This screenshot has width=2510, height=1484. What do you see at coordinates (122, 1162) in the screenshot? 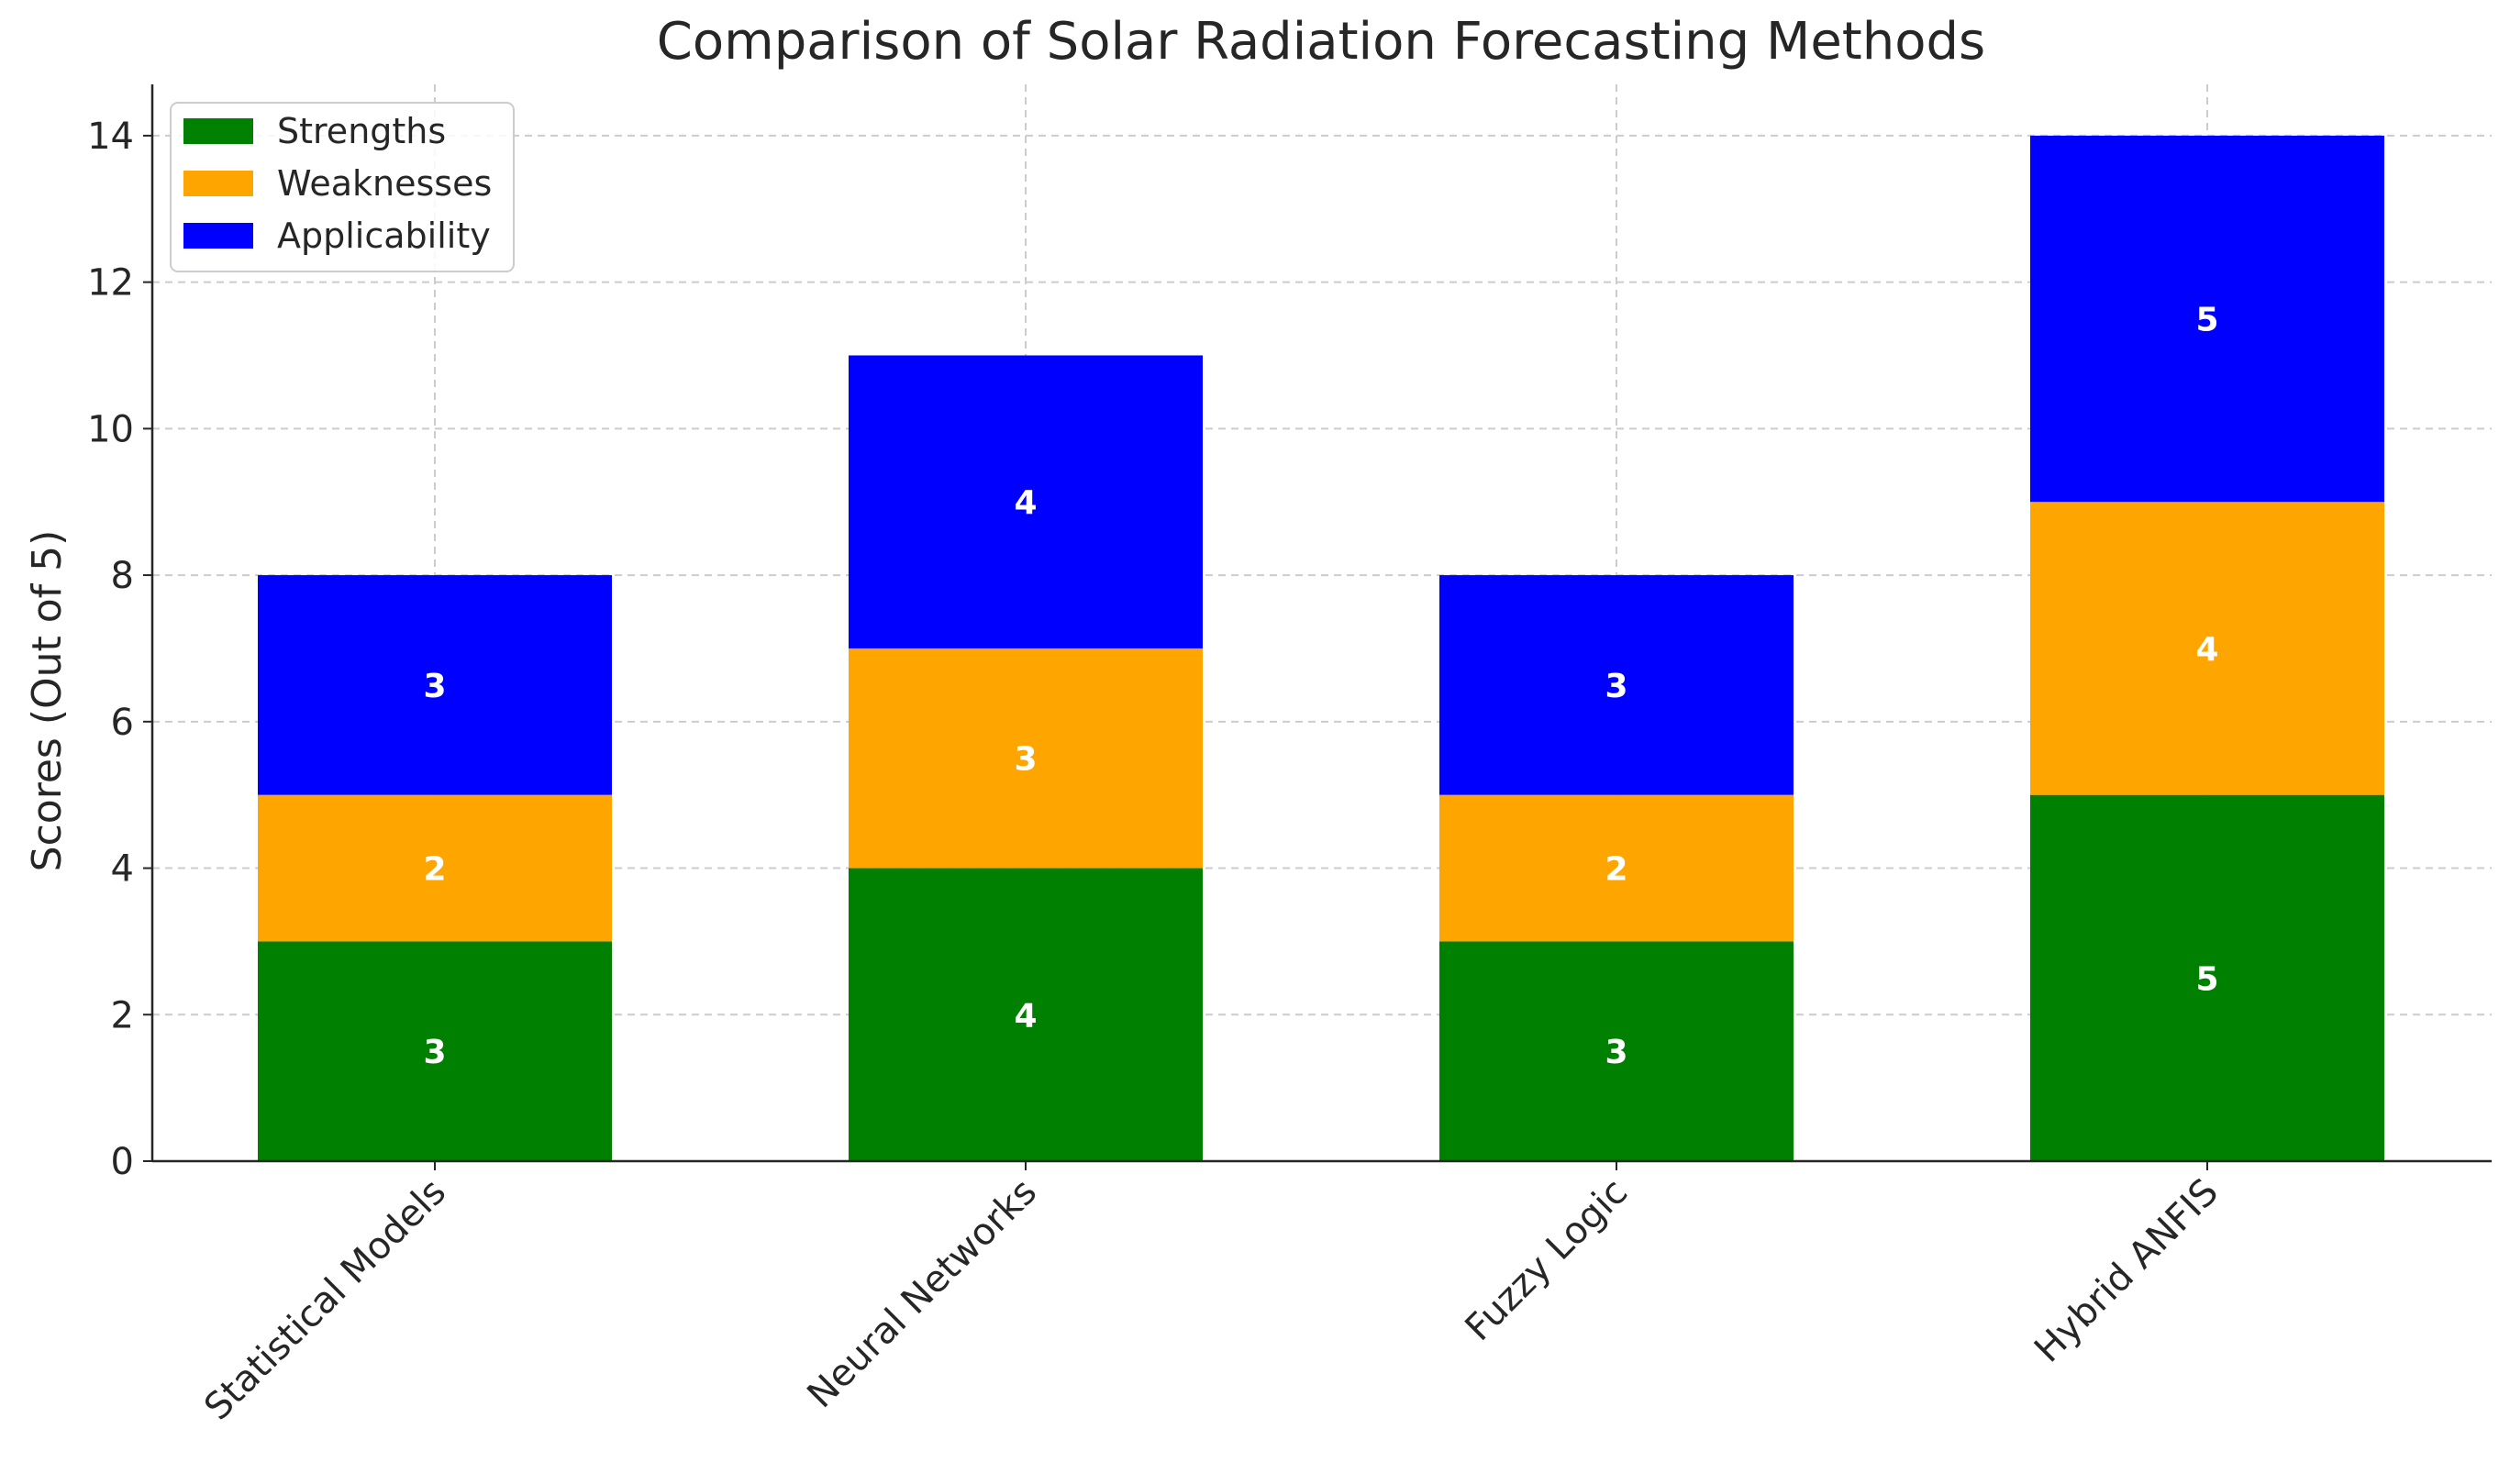
I see `y-tick-label: 0` at bounding box center [122, 1162].